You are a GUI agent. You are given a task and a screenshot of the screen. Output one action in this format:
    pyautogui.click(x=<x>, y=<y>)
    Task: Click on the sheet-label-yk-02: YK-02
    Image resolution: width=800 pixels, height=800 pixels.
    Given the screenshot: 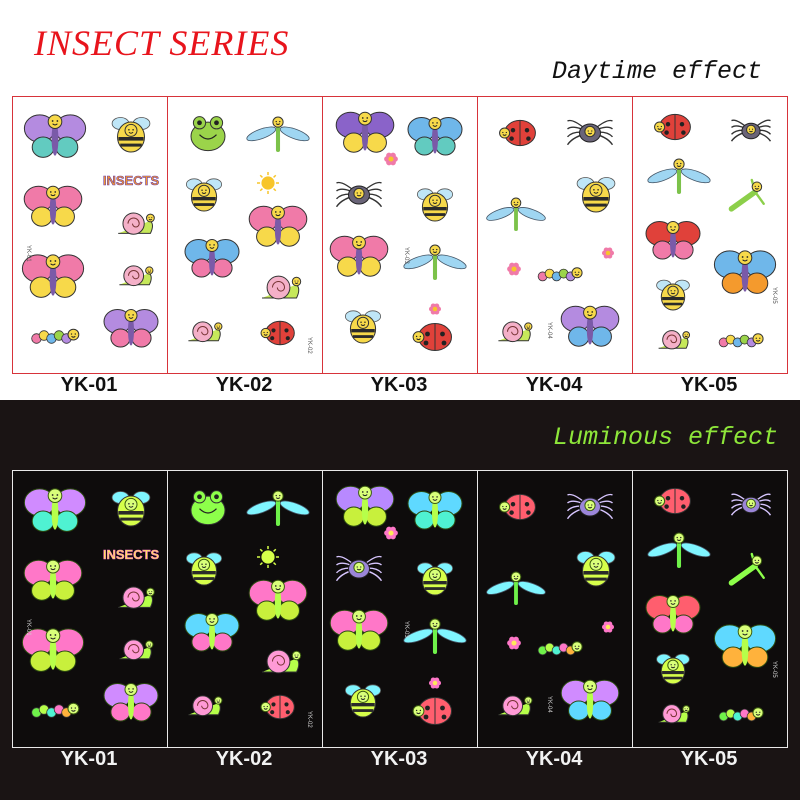 What is the action you would take?
    pyautogui.click(x=244, y=385)
    